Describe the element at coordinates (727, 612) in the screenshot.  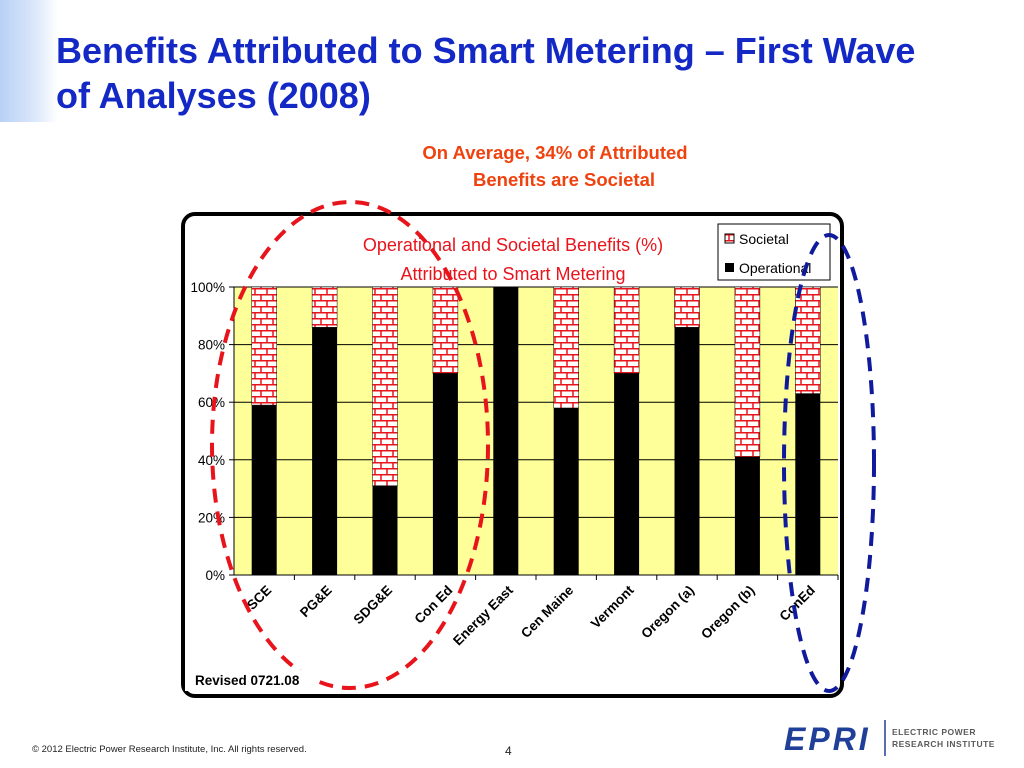
I see `x-tick-label: Oregon (b)` at that location.